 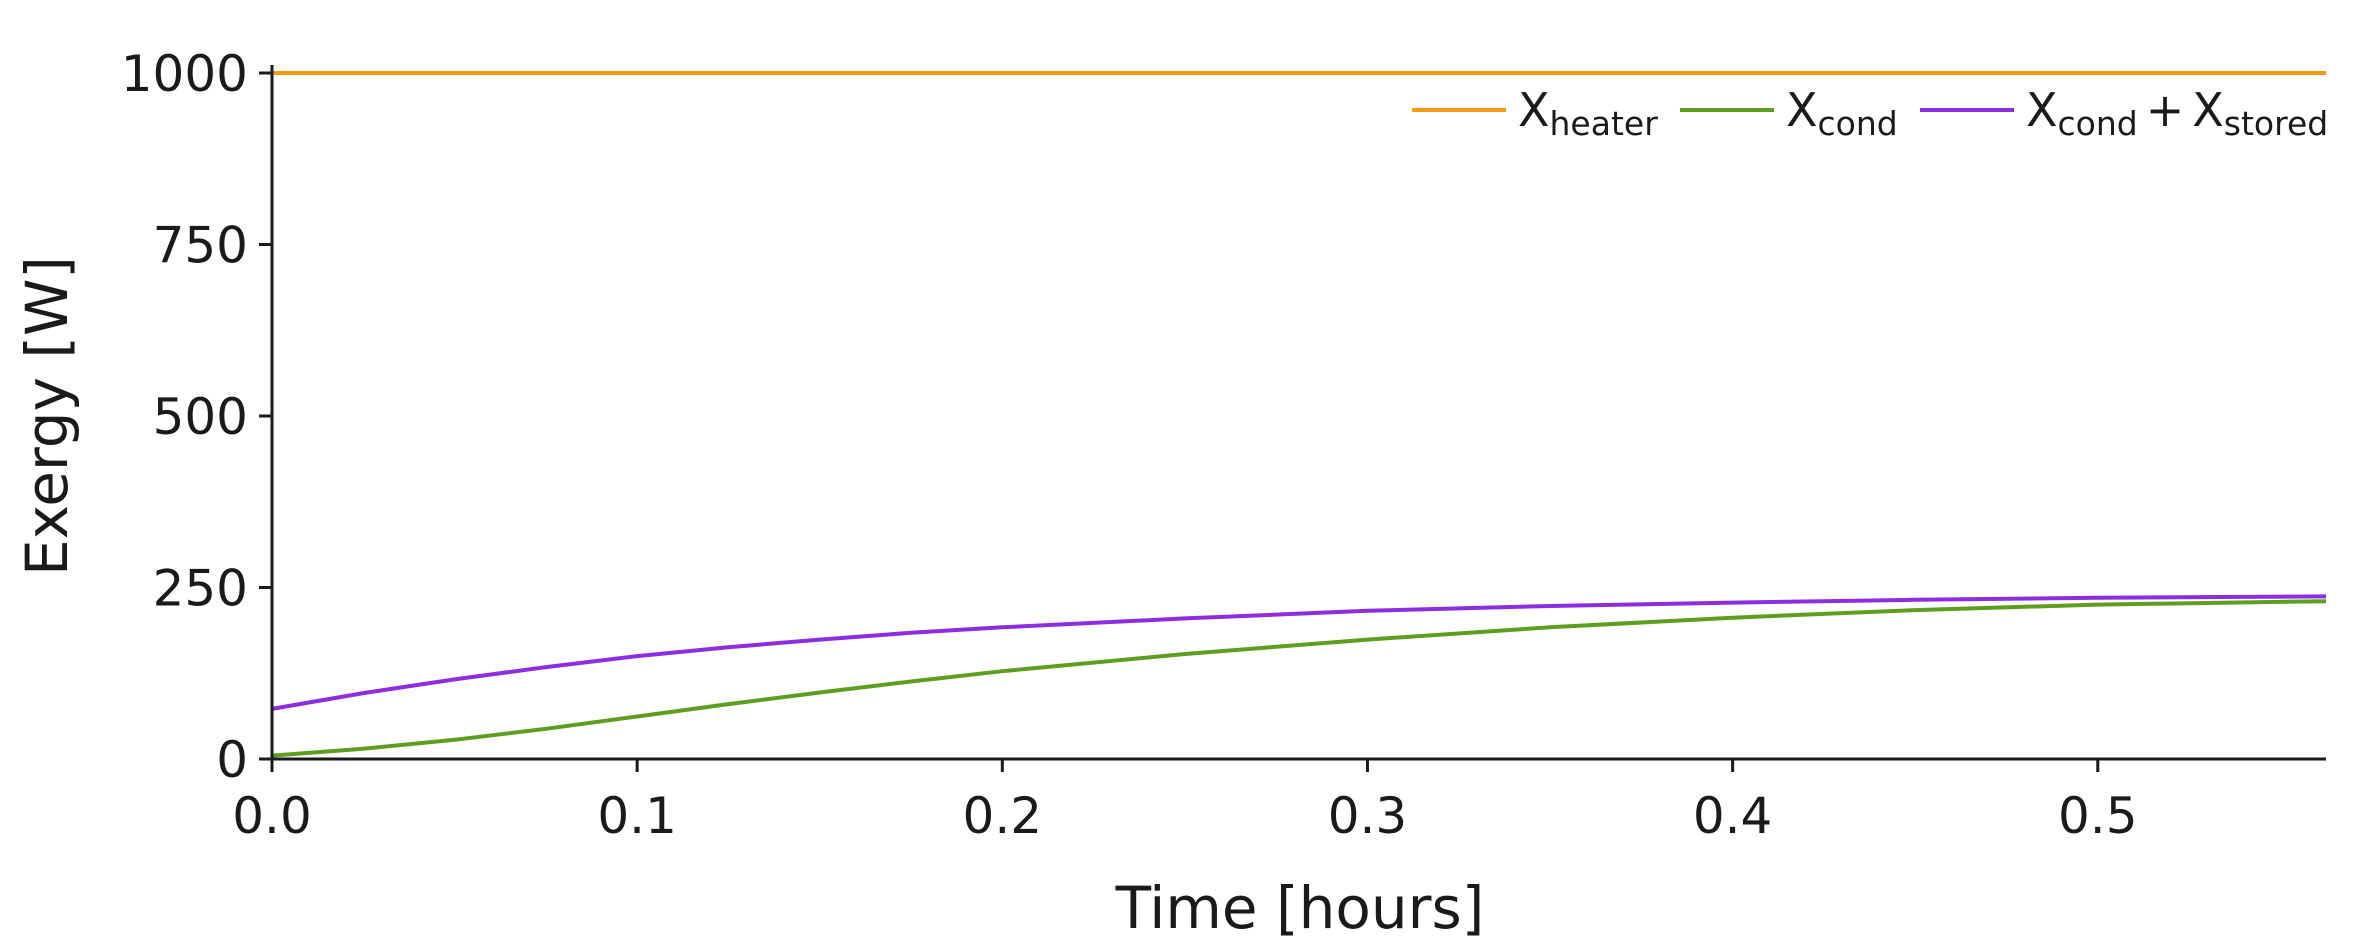 What do you see at coordinates (200, 246) in the screenshot?
I see `y-tick-label: 750` at bounding box center [200, 246].